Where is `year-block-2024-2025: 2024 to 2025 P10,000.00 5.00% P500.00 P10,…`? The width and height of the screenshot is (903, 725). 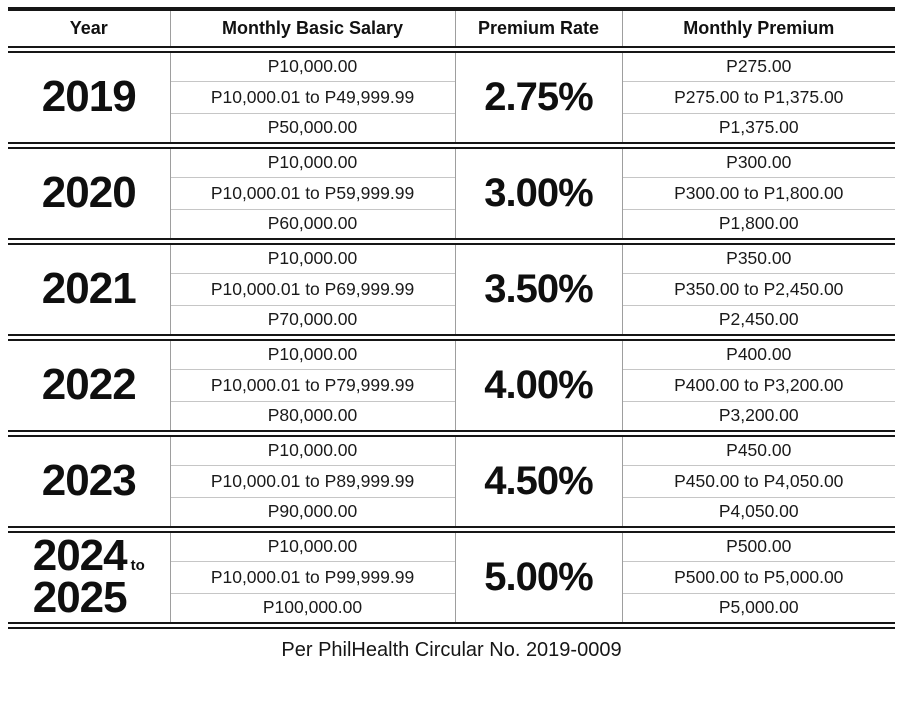
year-block-2024-2025: 2024 to 2025 P10,000.00 5.00% P500.00 P10,… is located at coordinates (451, 575).